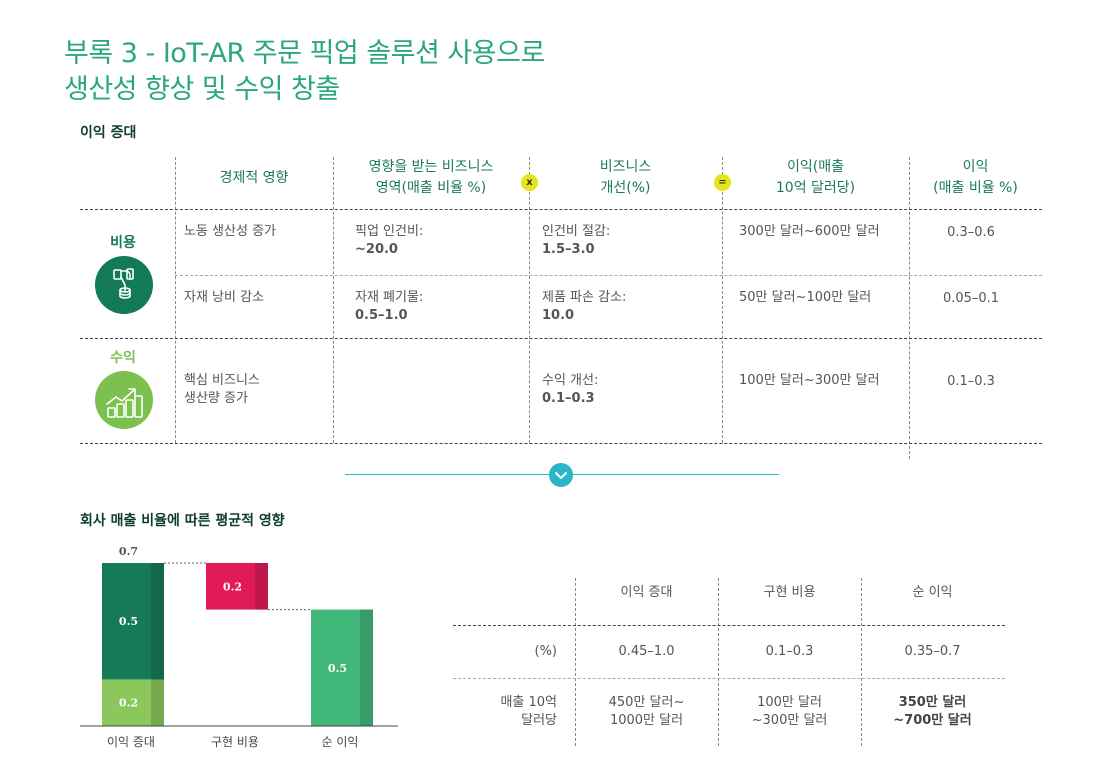 This screenshot has width=1118, height=777. Describe the element at coordinates (646, 592) in the screenshot. I see `summary-header-profit-increase: 이익 증대` at that location.